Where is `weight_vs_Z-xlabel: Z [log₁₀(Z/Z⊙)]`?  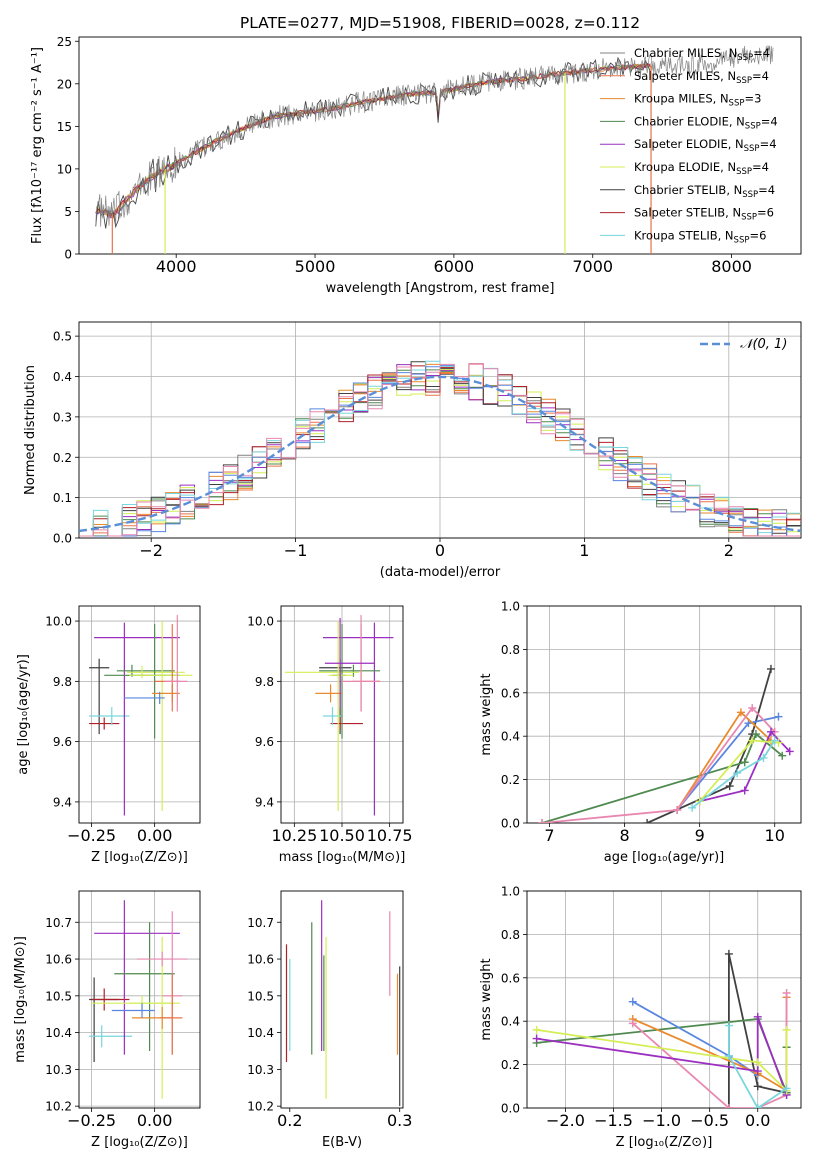
weight_vs_Z-xlabel: Z [log₁₀(Z/Z⊙)] is located at coordinates (664, 1142).